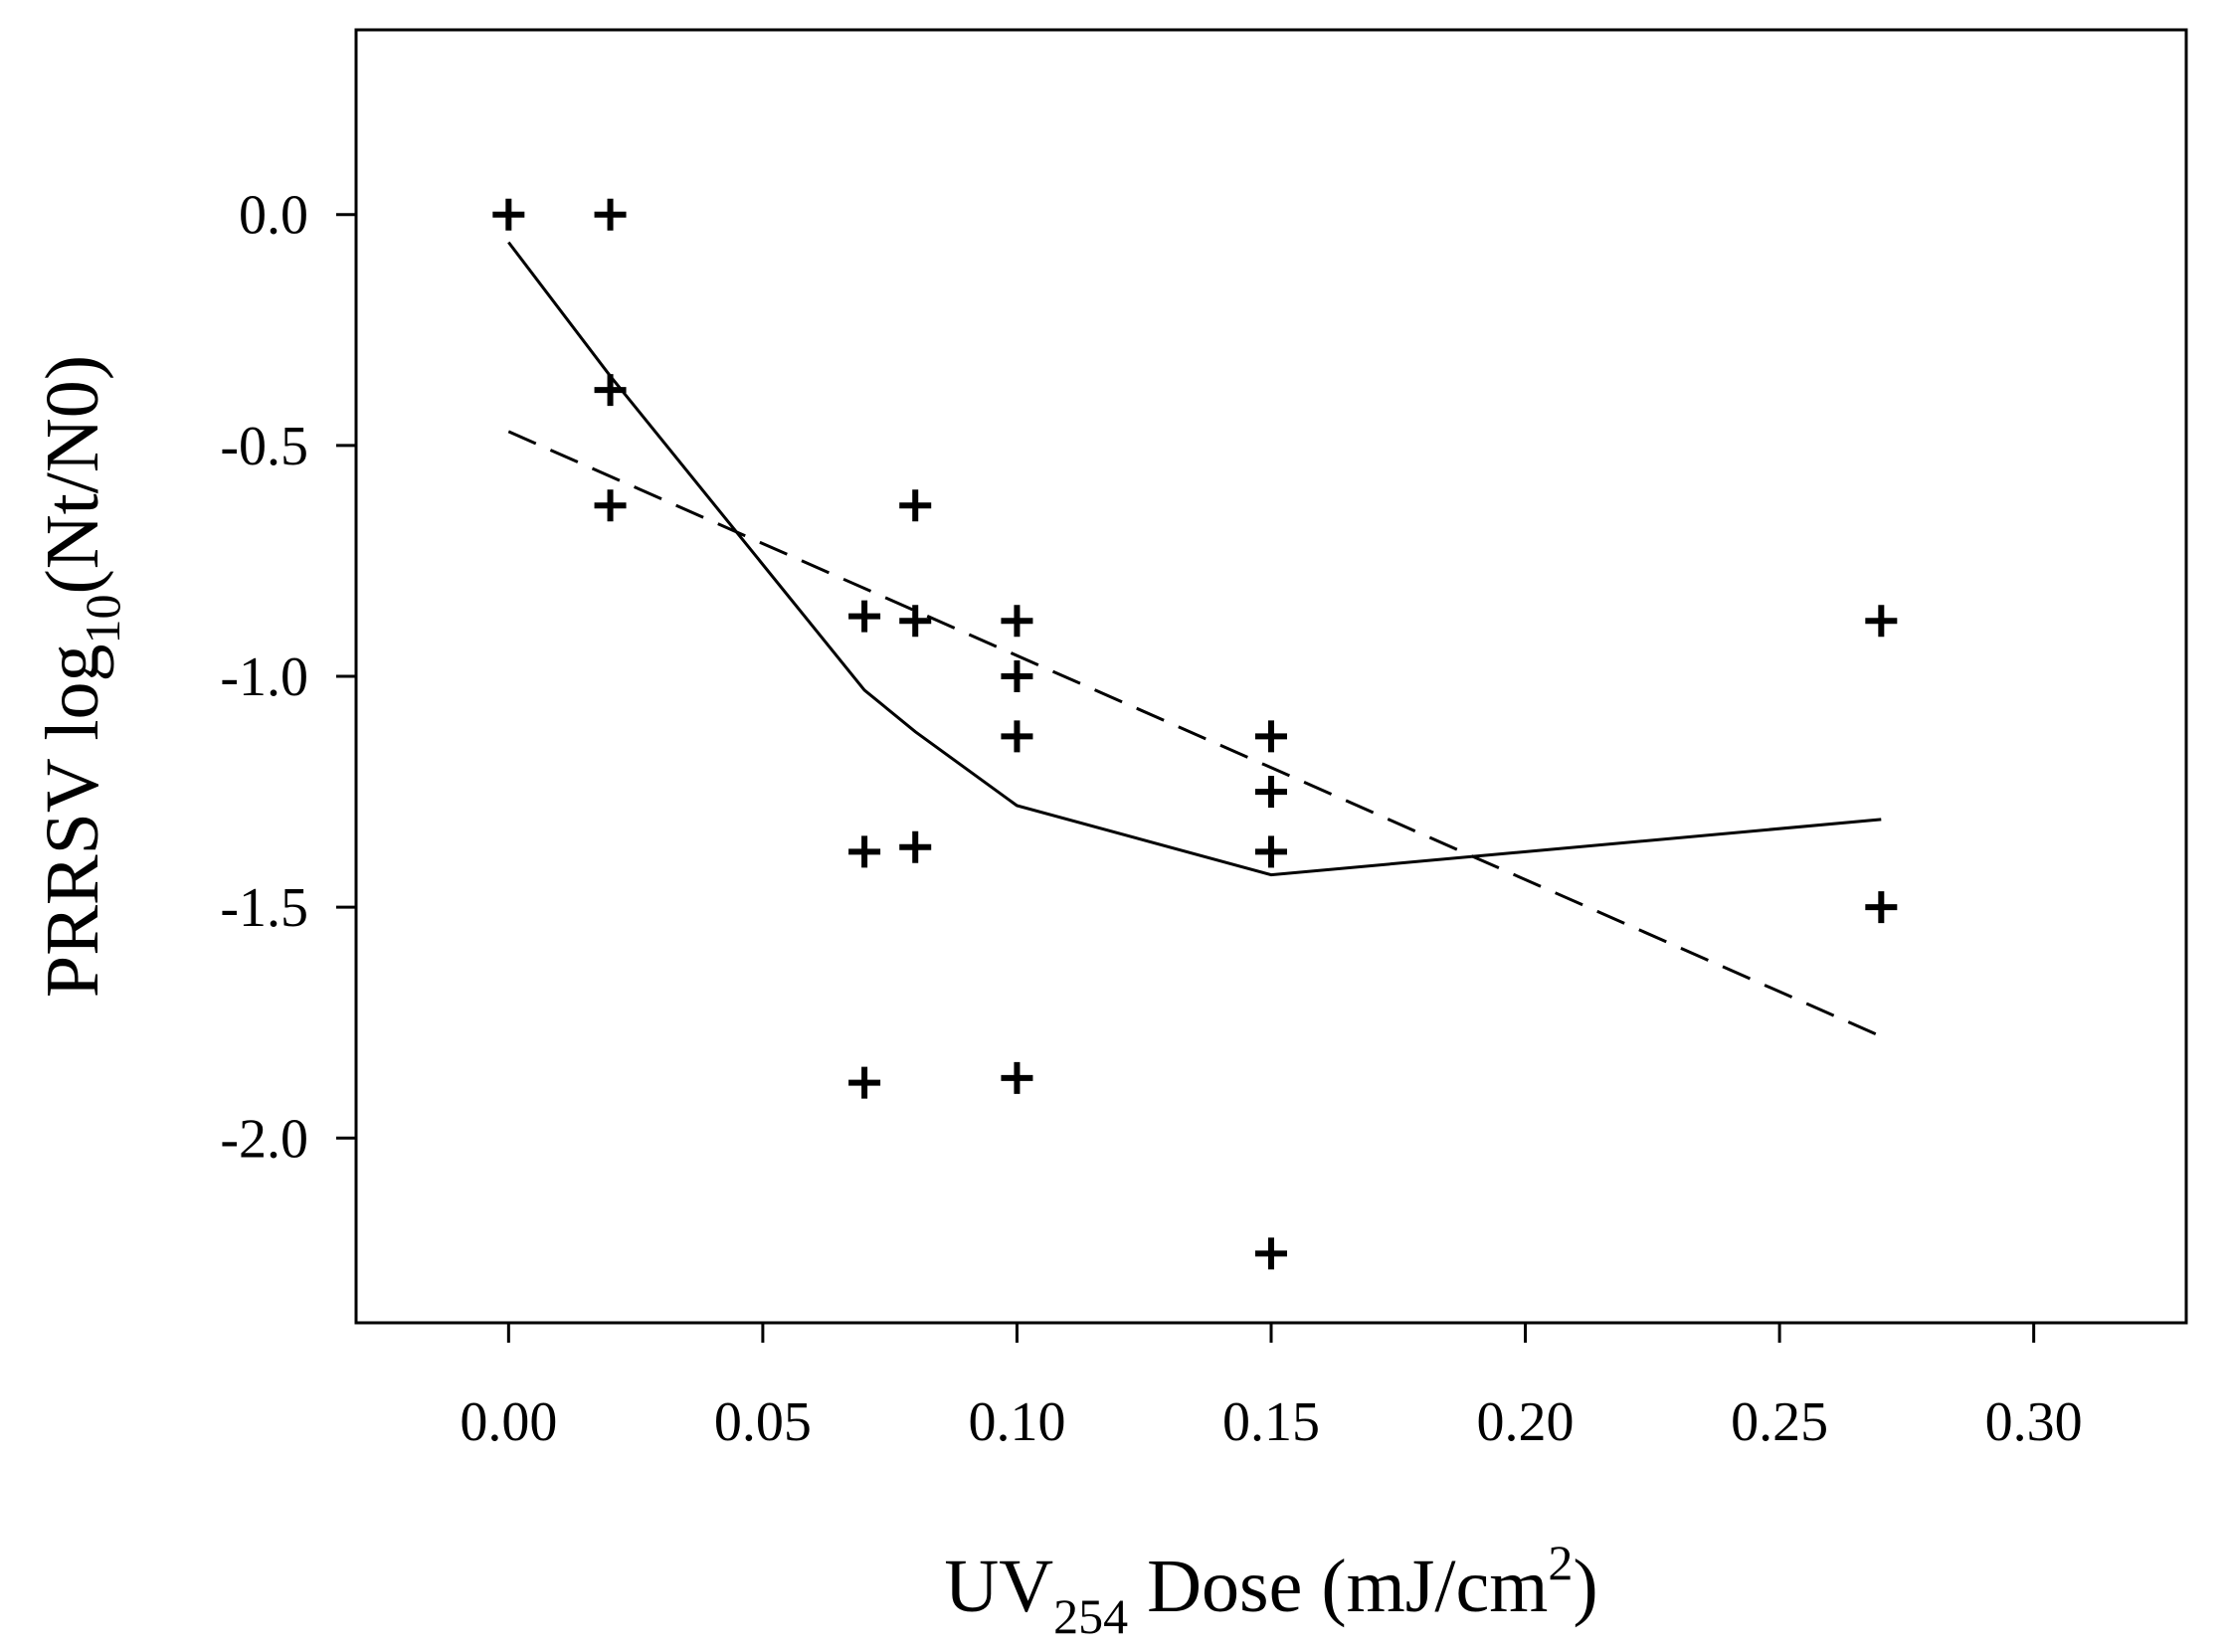 Image resolution: width=2231 pixels, height=1652 pixels. What do you see at coordinates (1779, 1422) in the screenshot?
I see `x-tick-label: 0.25` at bounding box center [1779, 1422].